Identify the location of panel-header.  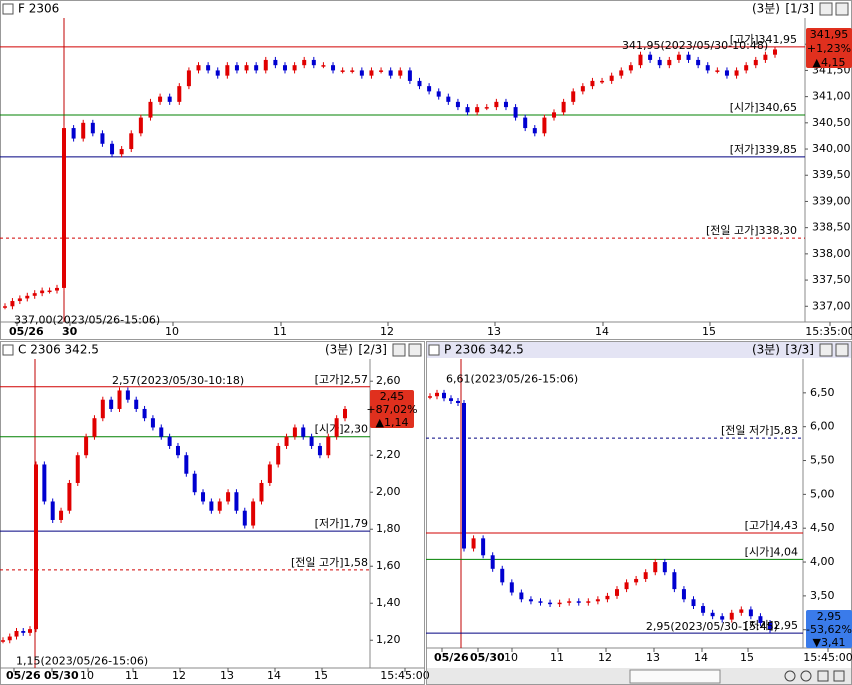
(212, 350).